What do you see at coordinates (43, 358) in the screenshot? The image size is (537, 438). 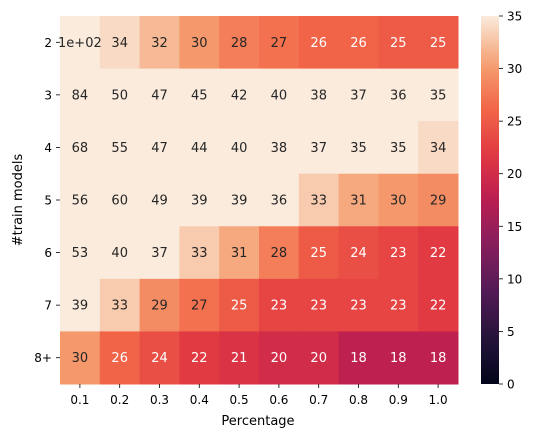 I see `y-tick-label: 8+` at bounding box center [43, 358].